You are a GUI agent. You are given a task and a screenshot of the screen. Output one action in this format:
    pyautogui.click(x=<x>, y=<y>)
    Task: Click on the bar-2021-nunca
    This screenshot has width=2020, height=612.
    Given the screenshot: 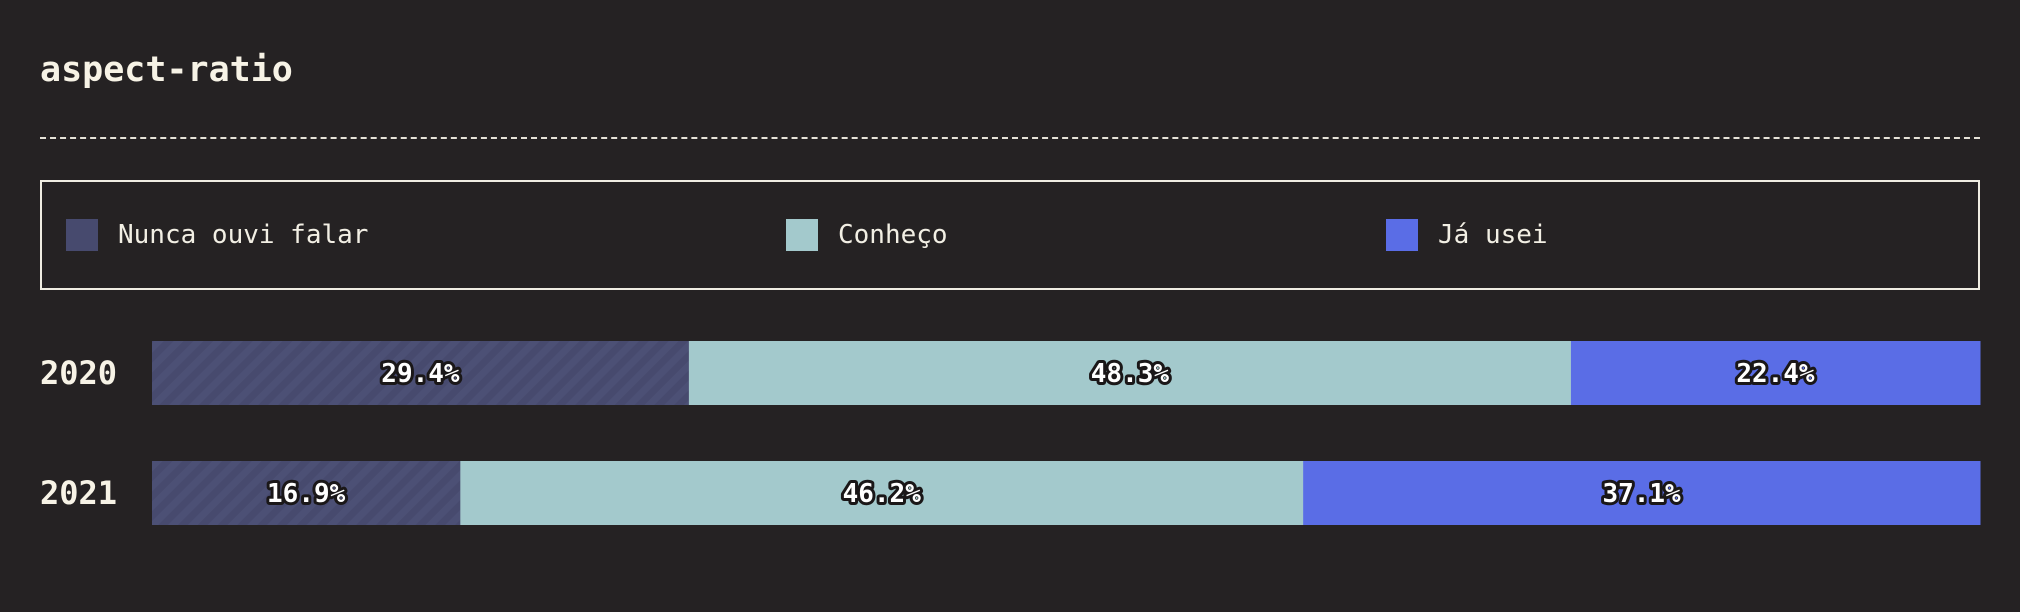 What is the action you would take?
    pyautogui.click(x=306, y=493)
    